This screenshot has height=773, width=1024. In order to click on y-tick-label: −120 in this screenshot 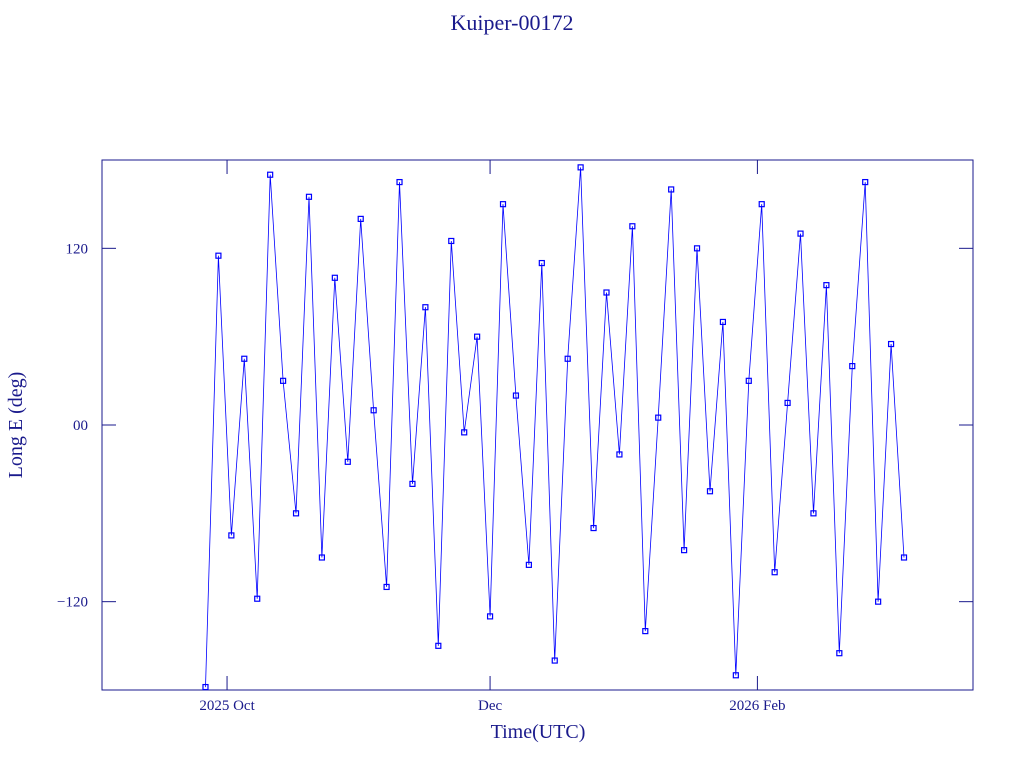, I will do `click(72, 603)`.